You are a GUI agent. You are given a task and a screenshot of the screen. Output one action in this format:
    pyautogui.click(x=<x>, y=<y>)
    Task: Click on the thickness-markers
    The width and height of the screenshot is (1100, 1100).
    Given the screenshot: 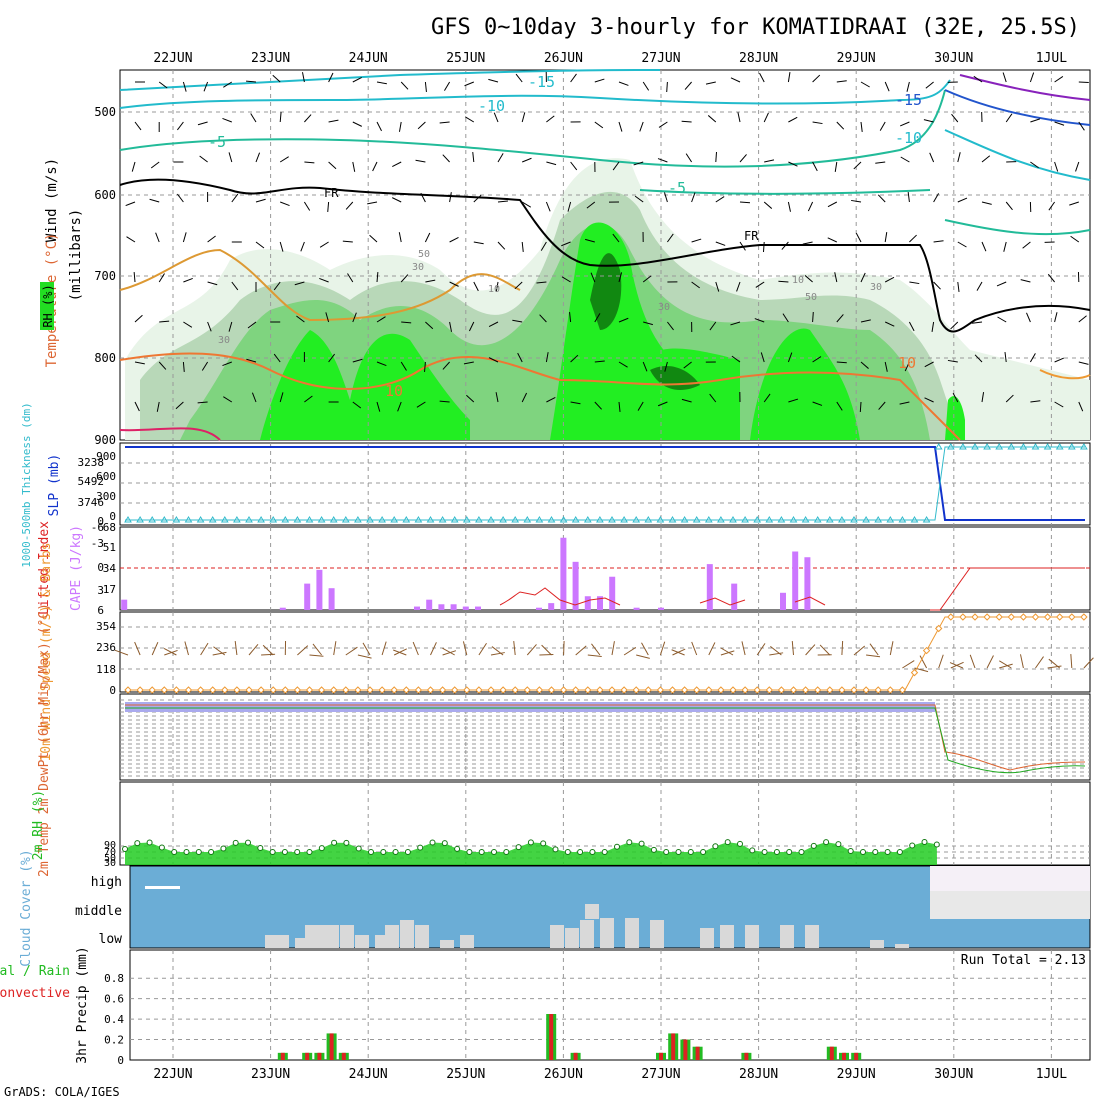 What is the action you would take?
    pyautogui.click(x=606, y=483)
    